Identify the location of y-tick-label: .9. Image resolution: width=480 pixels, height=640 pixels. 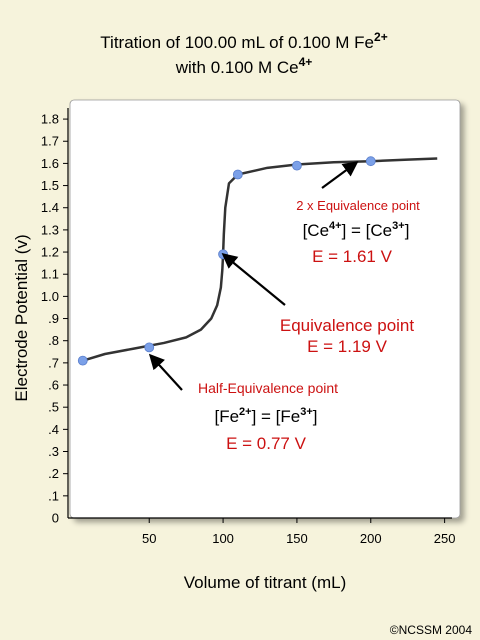
(53, 318).